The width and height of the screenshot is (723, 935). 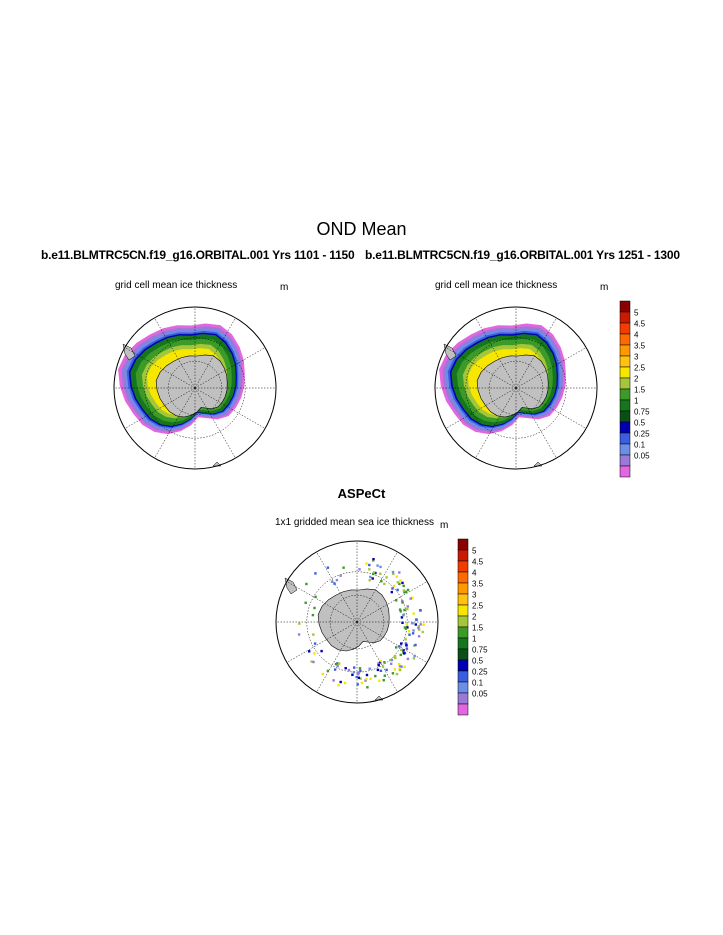 What do you see at coordinates (640, 390) in the screenshot?
I see `colorbar-tick-label: 1.5` at bounding box center [640, 390].